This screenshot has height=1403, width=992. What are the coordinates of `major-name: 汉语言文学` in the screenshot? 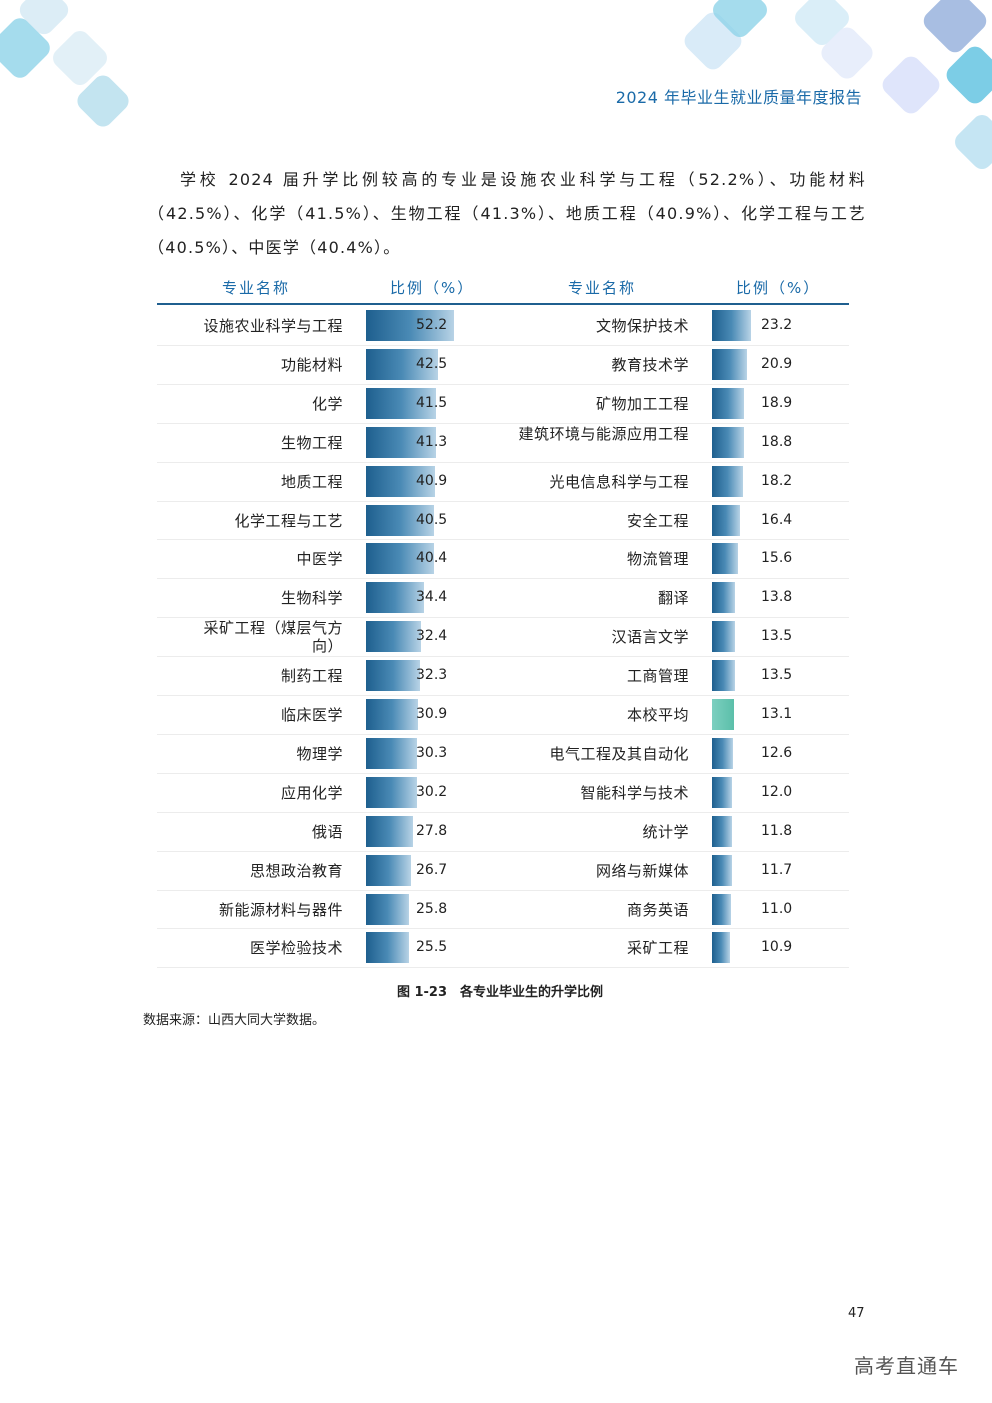 It's located at (650, 637).